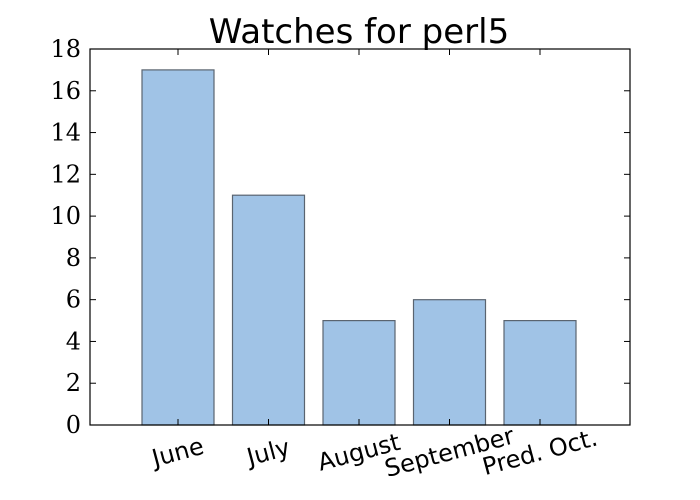  I want to click on bar-july, so click(268, 310).